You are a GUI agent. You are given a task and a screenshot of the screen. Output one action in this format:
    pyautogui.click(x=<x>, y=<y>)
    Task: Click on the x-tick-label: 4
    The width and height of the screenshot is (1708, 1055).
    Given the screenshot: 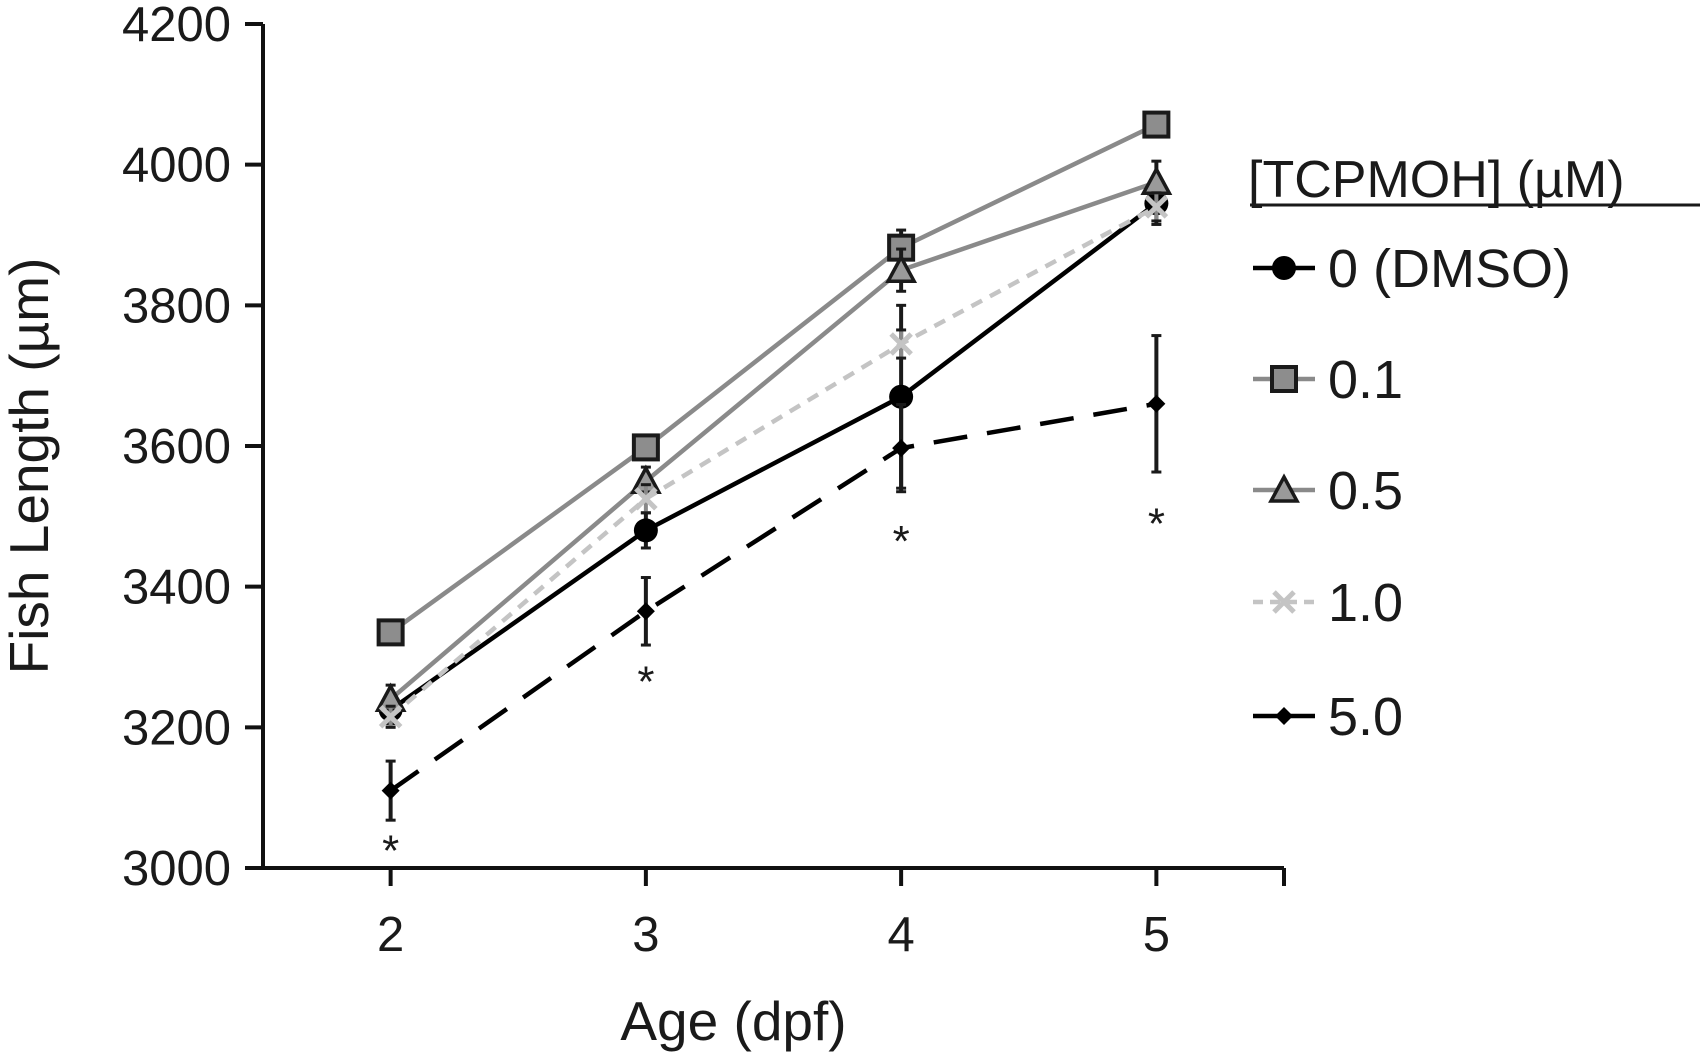 What is the action you would take?
    pyautogui.click(x=900, y=935)
    